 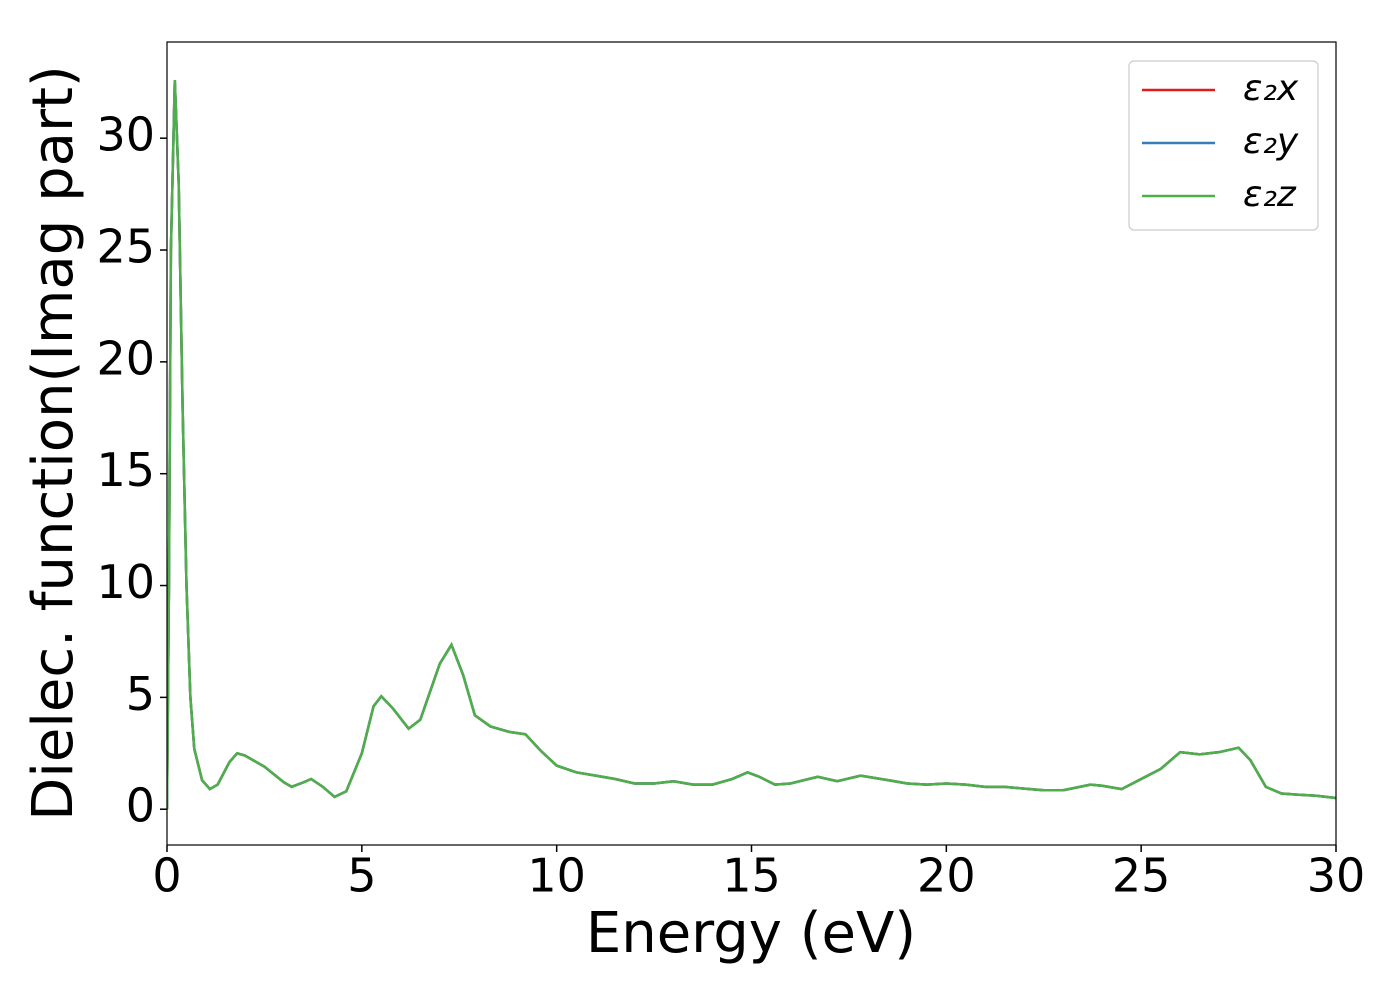 What do you see at coordinates (556, 876) in the screenshot?
I see `x-tick-label: 10` at bounding box center [556, 876].